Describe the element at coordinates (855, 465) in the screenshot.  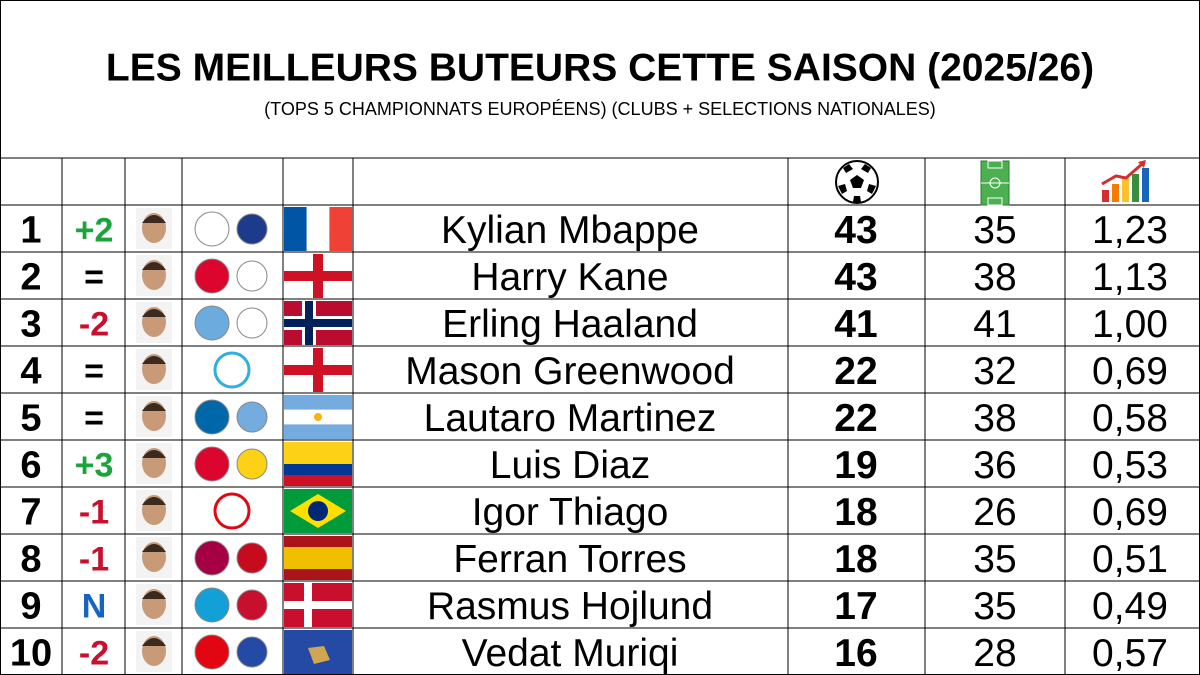
I see `goals: 19` at that location.